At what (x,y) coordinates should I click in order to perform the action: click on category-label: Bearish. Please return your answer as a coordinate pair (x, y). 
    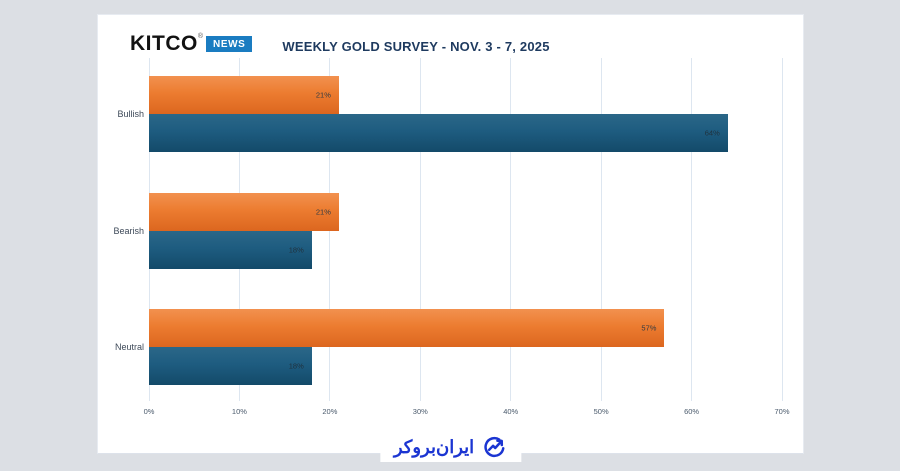
    Looking at the image, I should click on (128, 231).